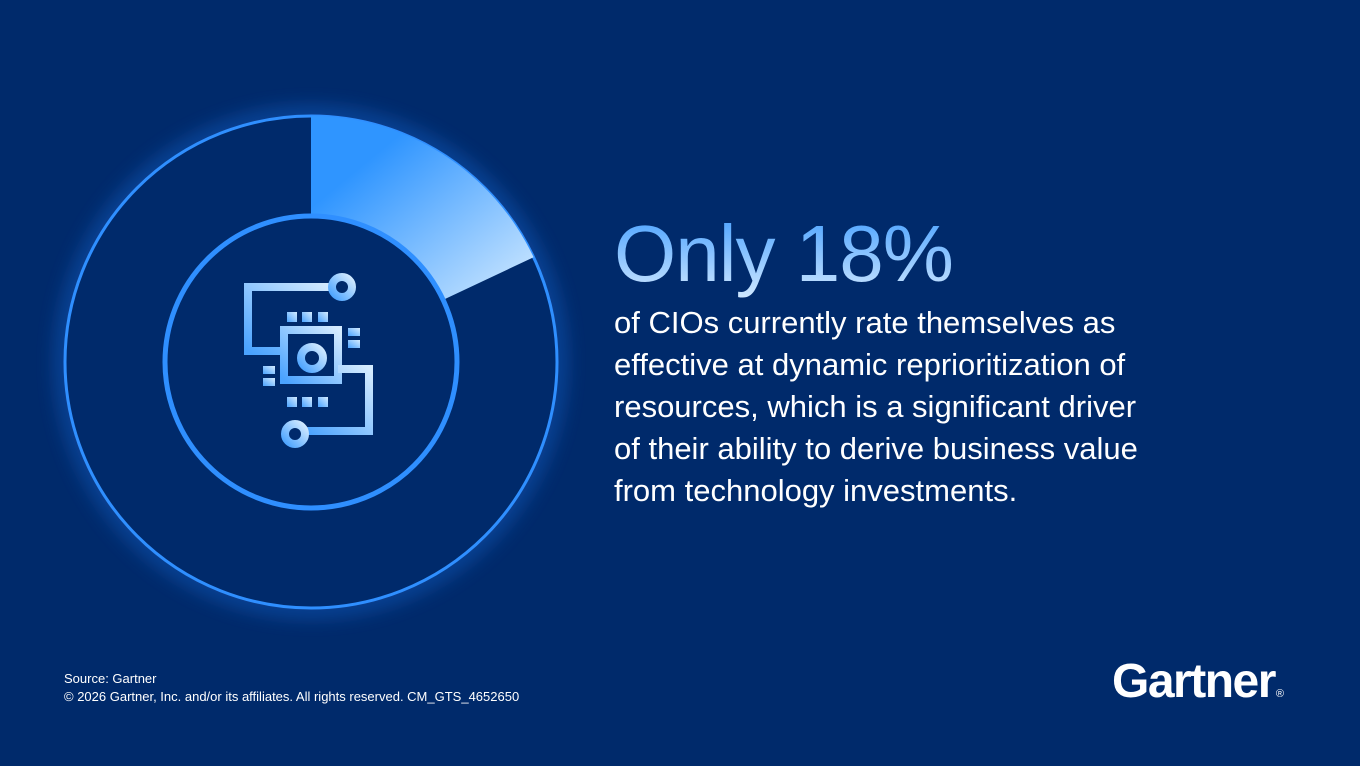 This screenshot has height=766, width=1360. I want to click on highlight-segment, so click(422, 208).